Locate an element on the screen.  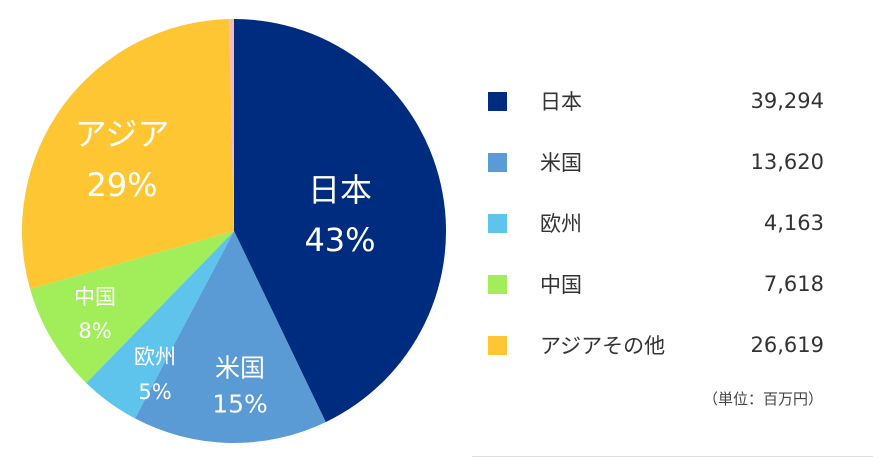
pie-label-percent-asia: 29% is located at coordinates (121, 185).